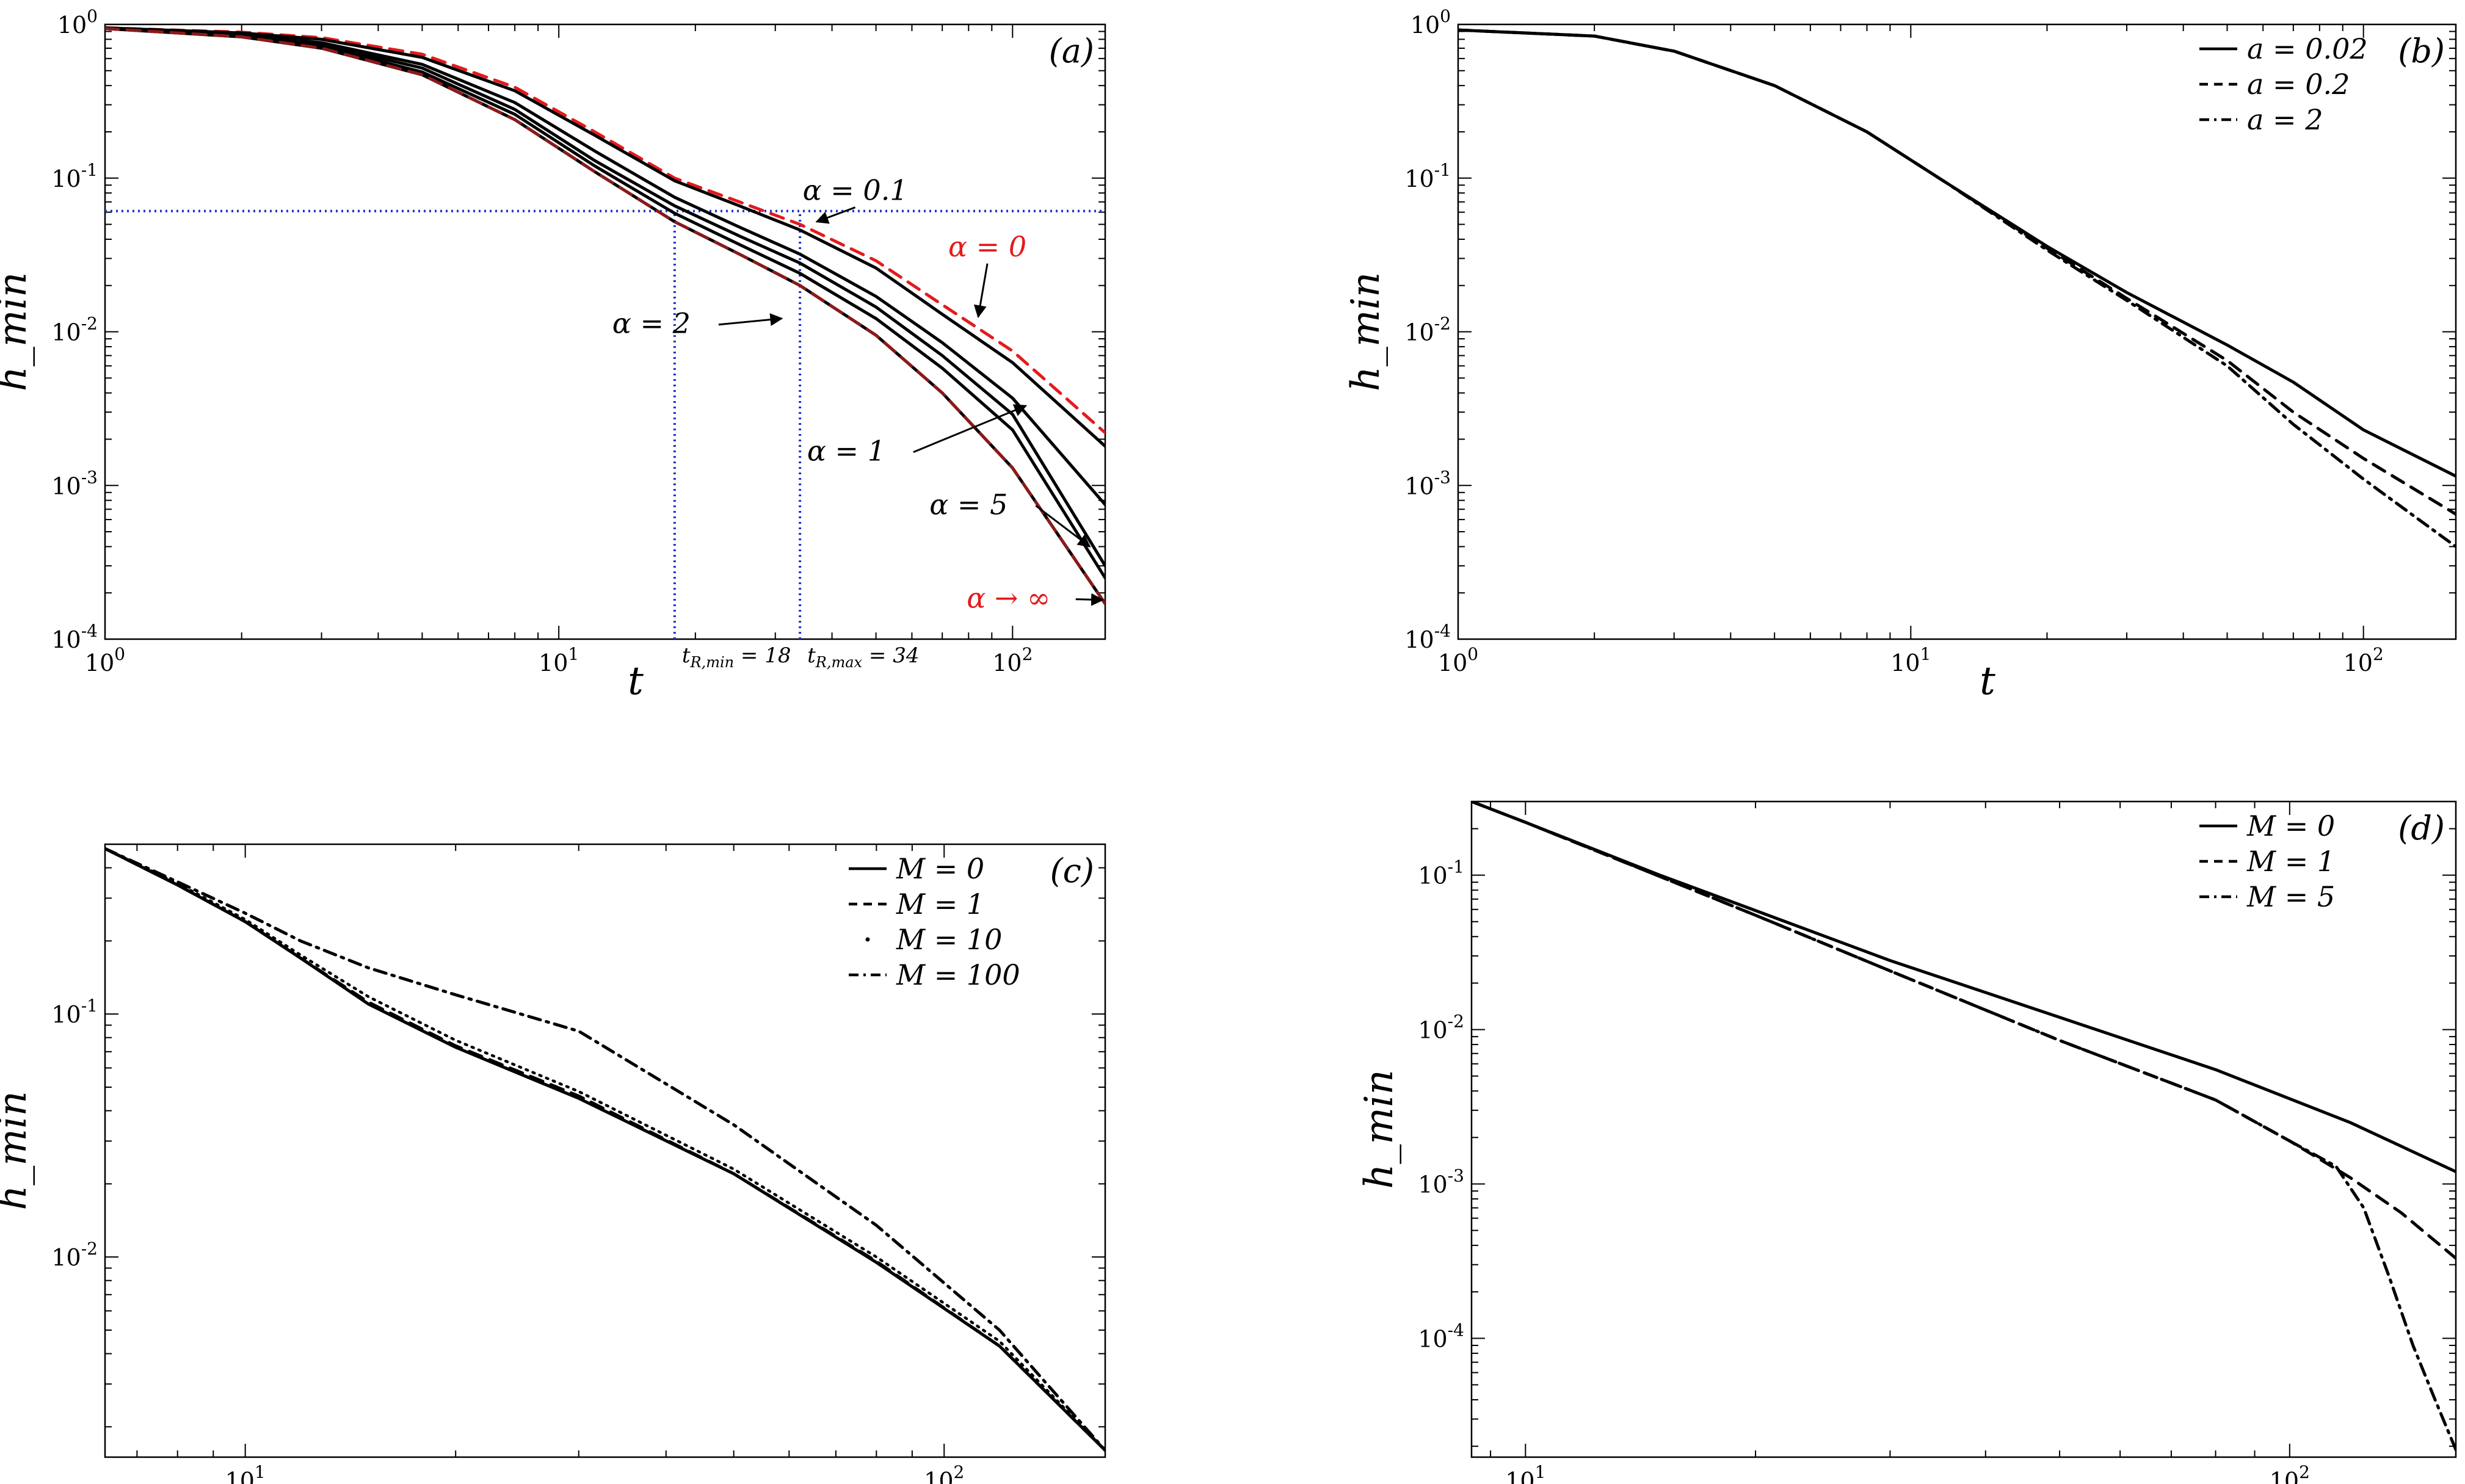 Image resolution: width=2465 pixels, height=1484 pixels. Describe the element at coordinates (89, 170) in the screenshot. I see `y-tick-exp: -1` at that location.